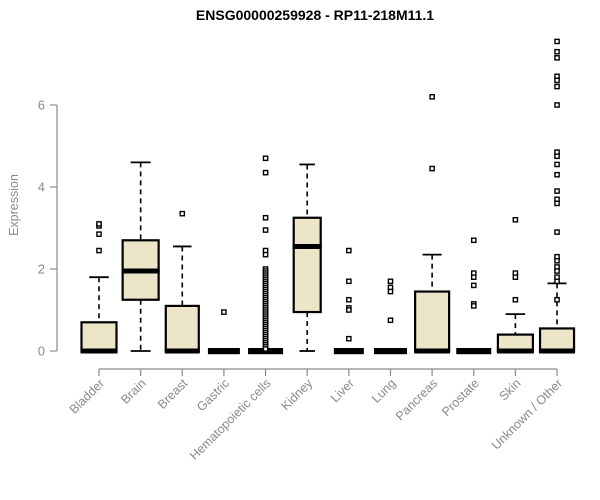 The image size is (600, 500). I want to click on boxplot-unknown-other, so click(557, 196).